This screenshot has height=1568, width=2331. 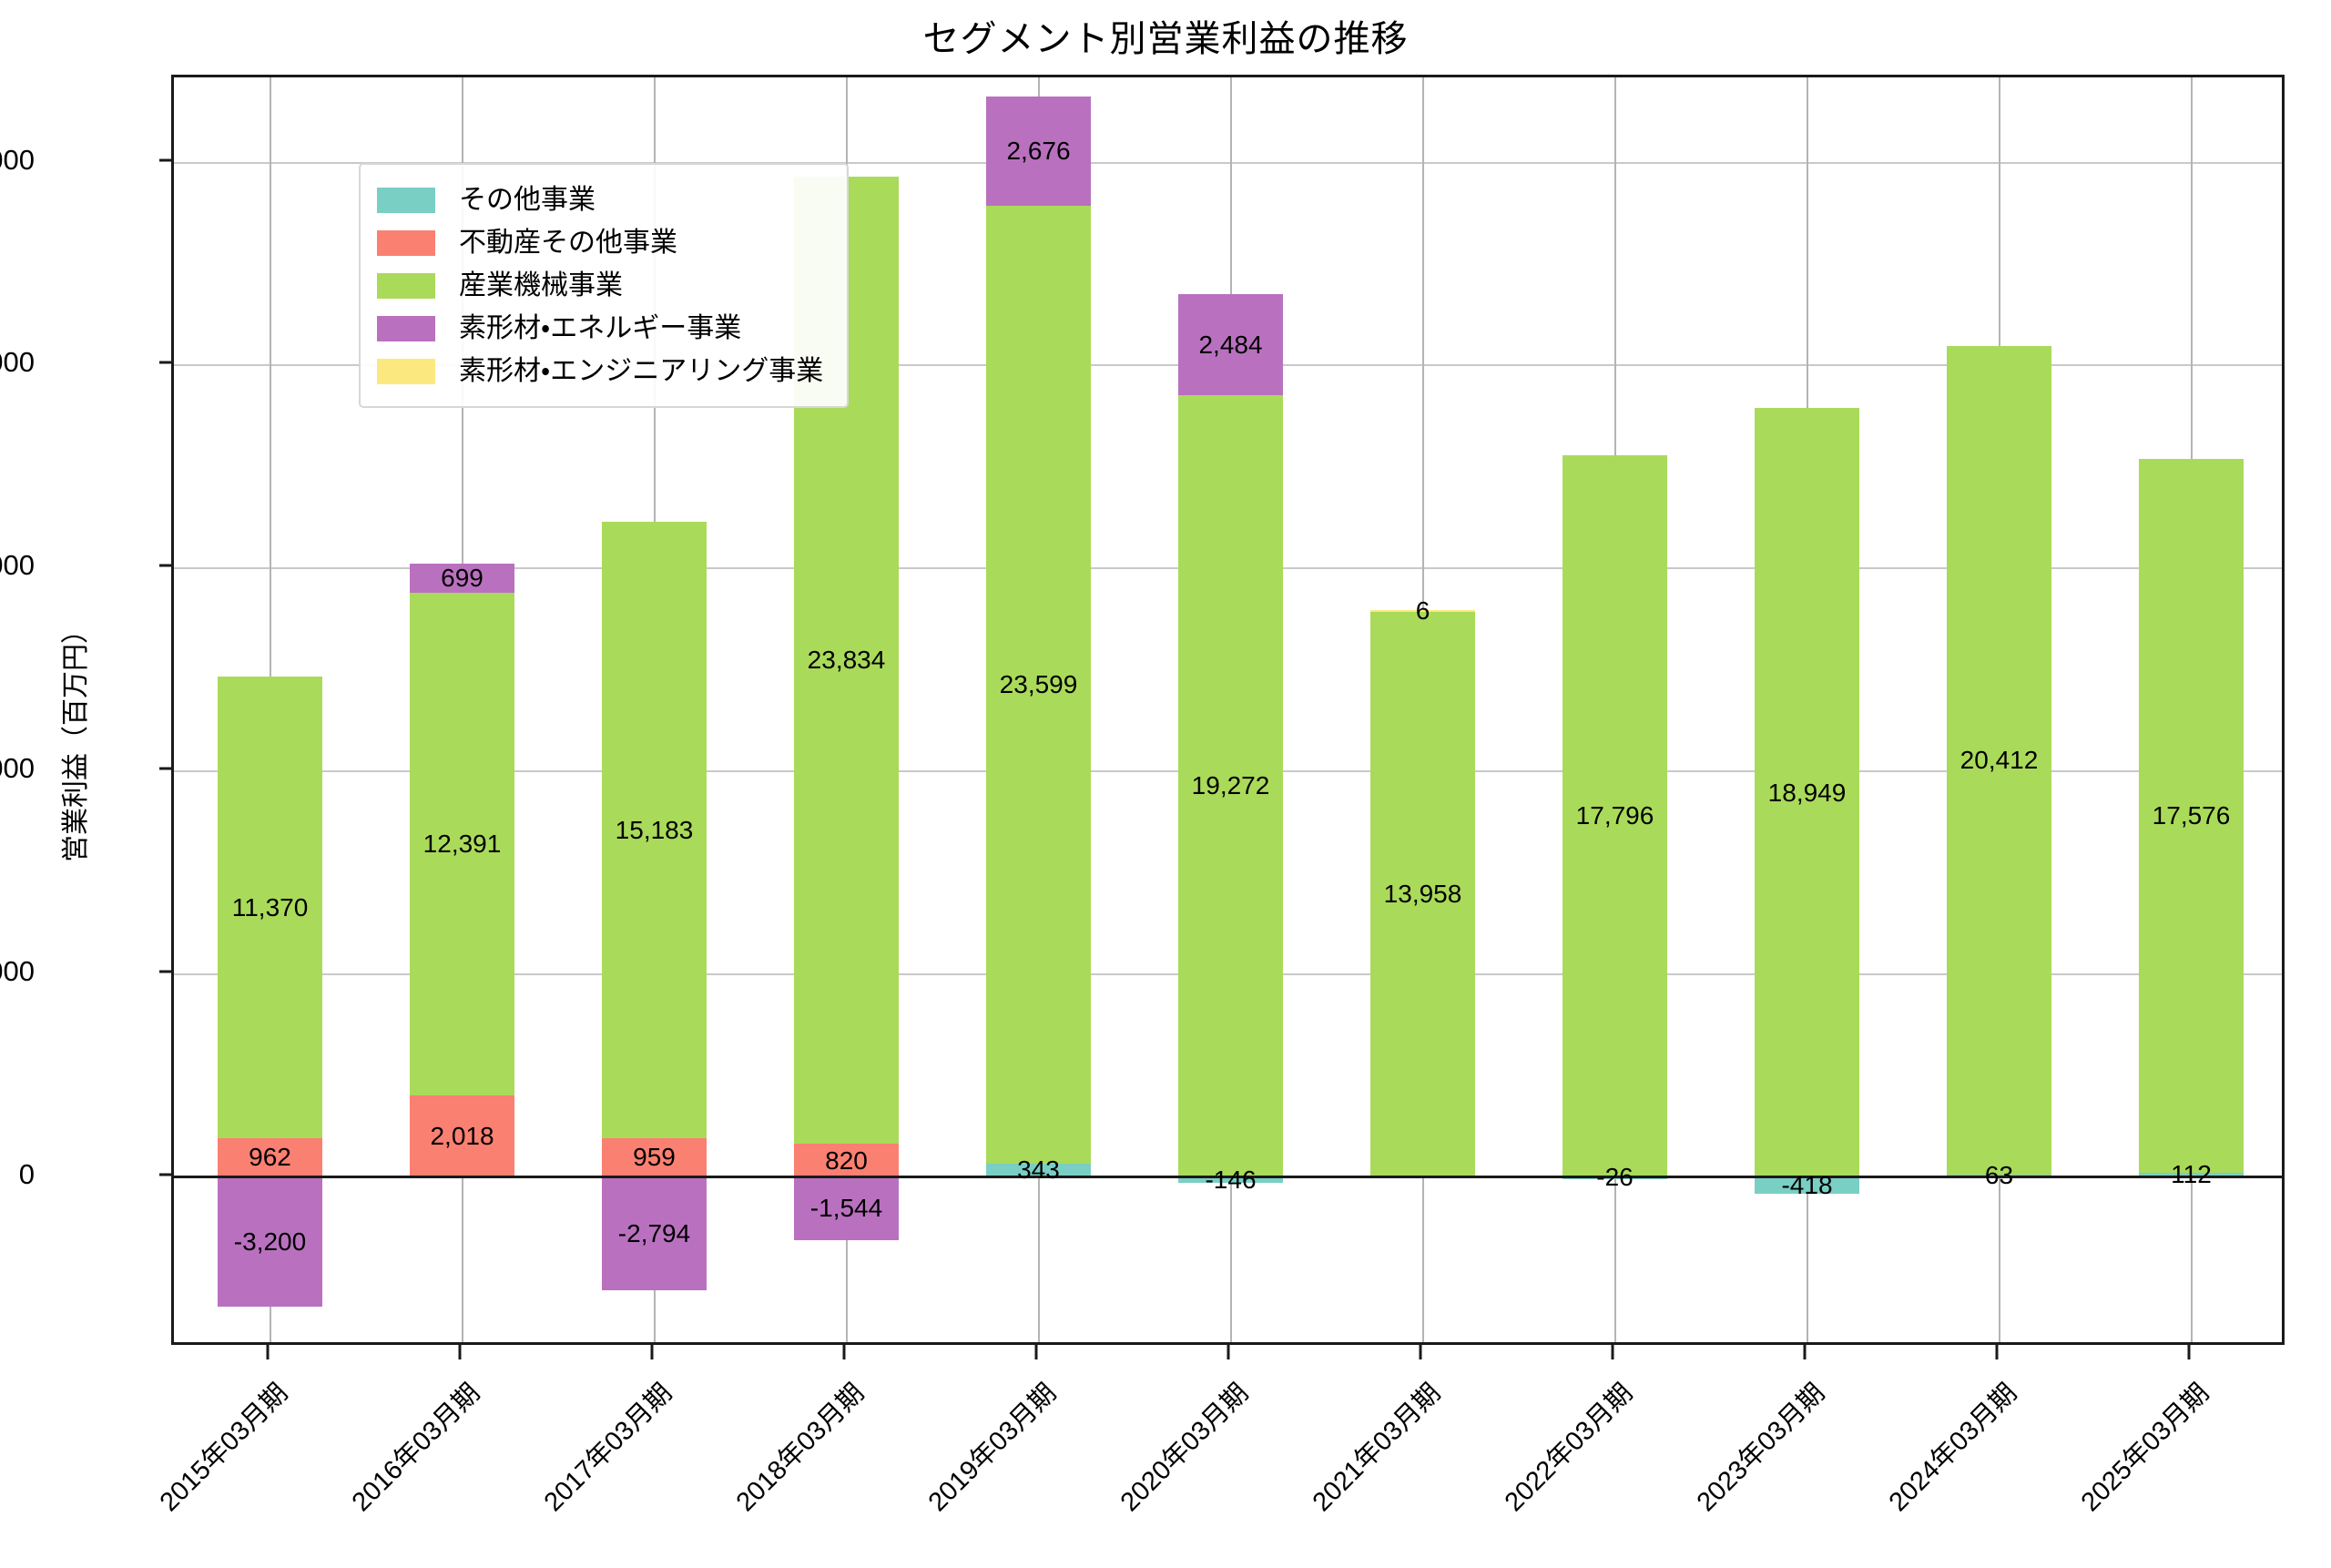 I want to click on bar-value-label: -2,794, so click(x=654, y=1233).